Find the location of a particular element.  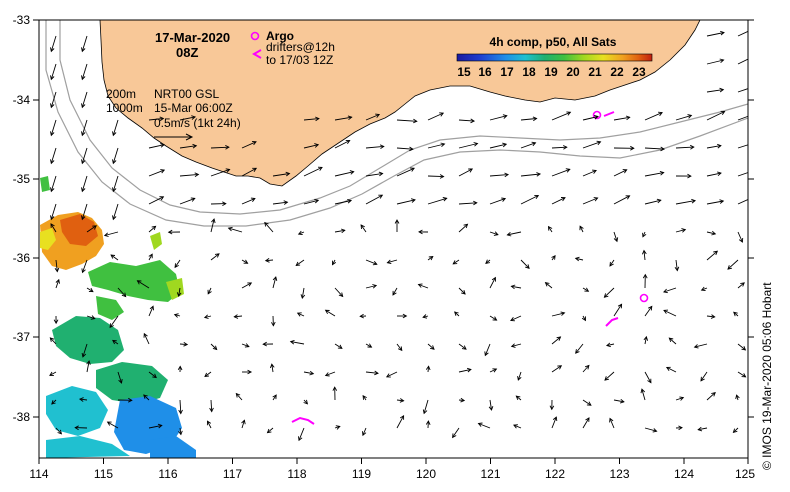

lat-label: -34 is located at coordinates (22, 100).